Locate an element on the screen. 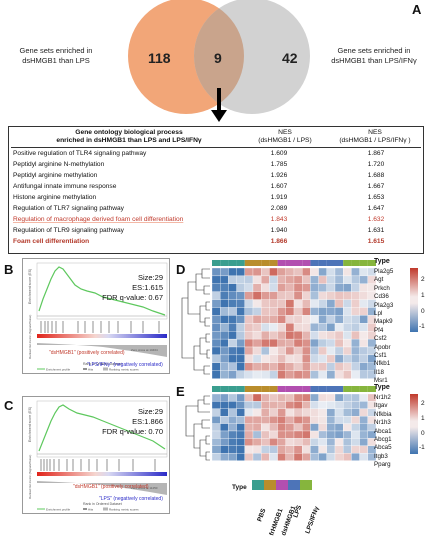 The image size is (432, 550). table-cell-term: Peptidyl arginine N-methylation is located at coordinates (59, 164).